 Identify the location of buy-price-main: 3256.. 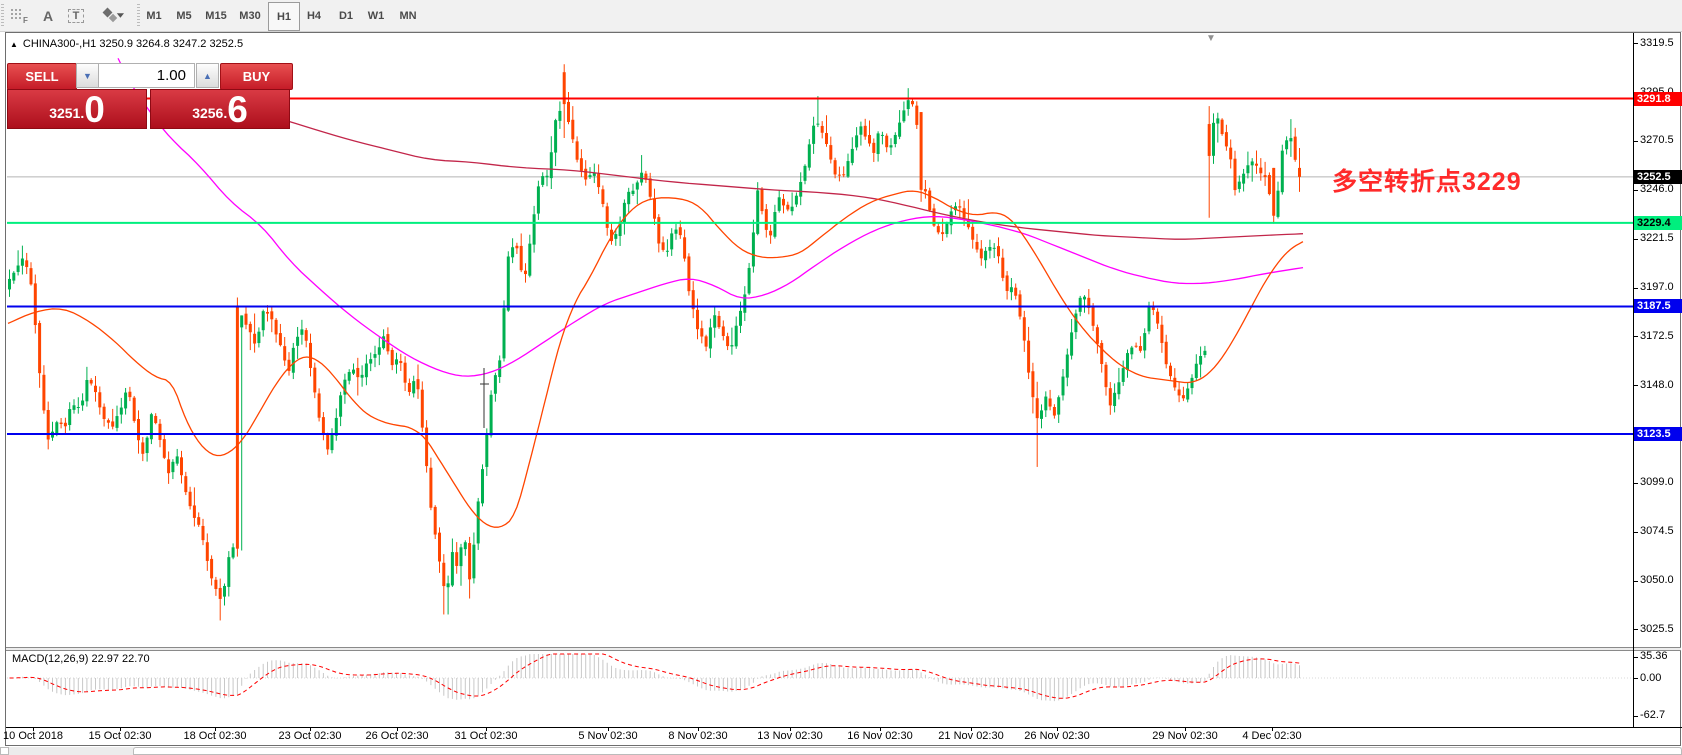
(210, 113).